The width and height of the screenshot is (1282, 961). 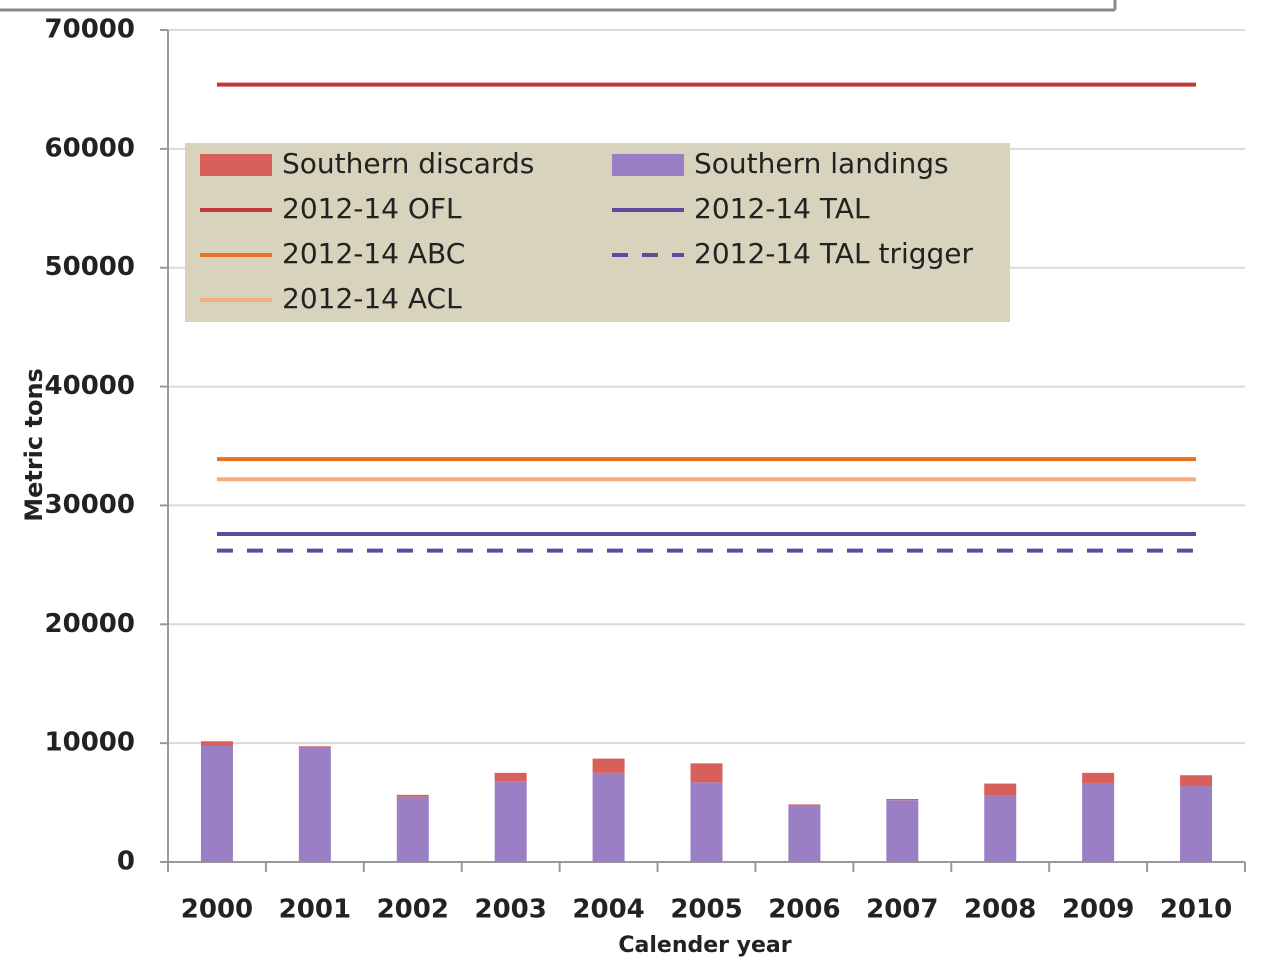 What do you see at coordinates (608, 910) in the screenshot?
I see `x-tick-label: 2004` at bounding box center [608, 910].